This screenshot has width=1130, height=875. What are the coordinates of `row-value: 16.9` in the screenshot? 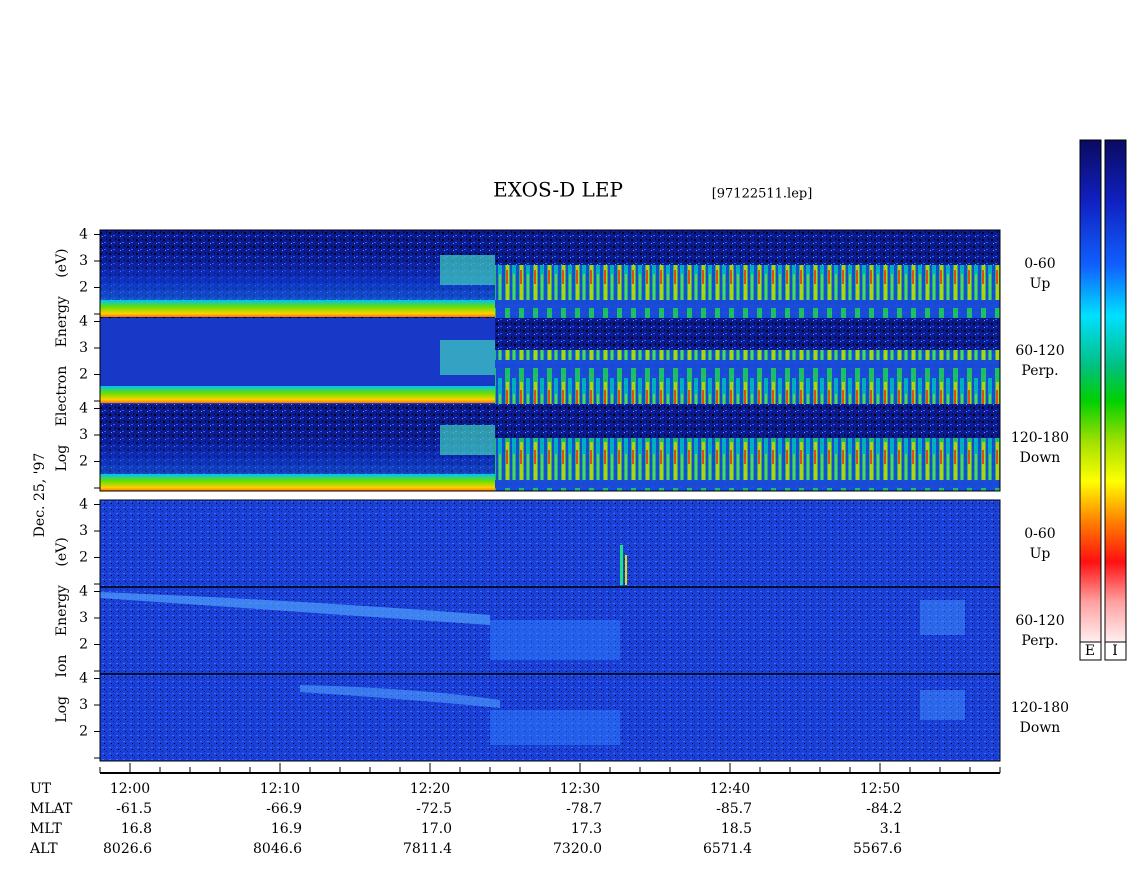 It's located at (286, 829).